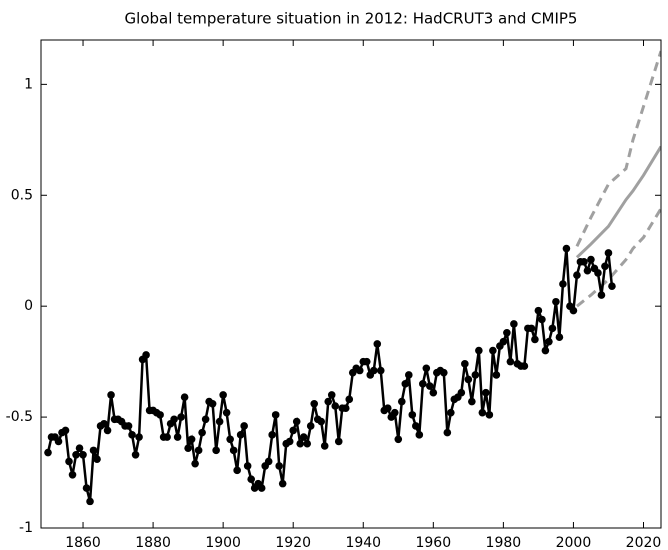 The width and height of the screenshot is (668, 550). I want to click on y-tick-label: -1, so click(26, 528).